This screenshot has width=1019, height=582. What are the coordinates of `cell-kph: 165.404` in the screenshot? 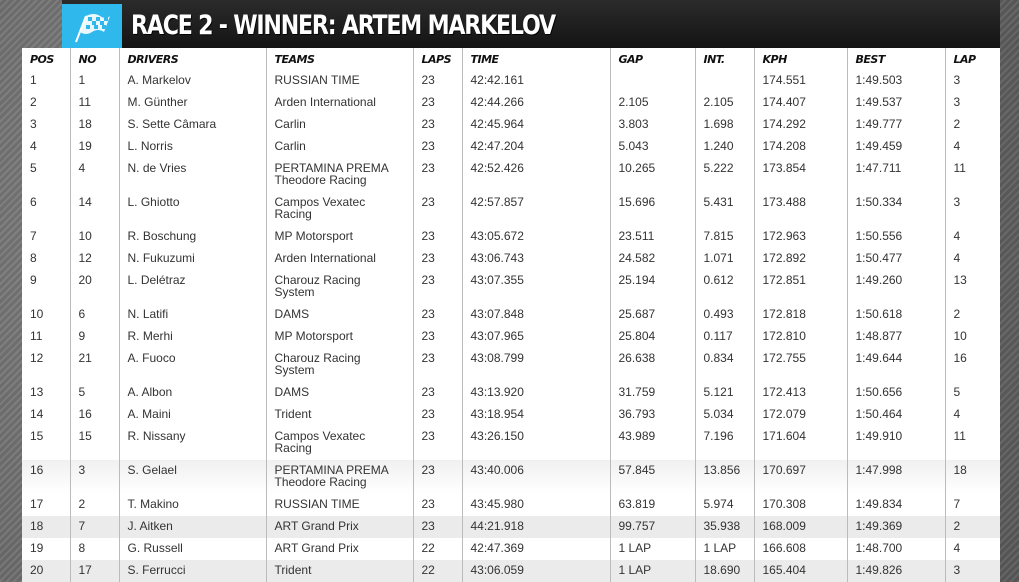 It's located at (800, 571).